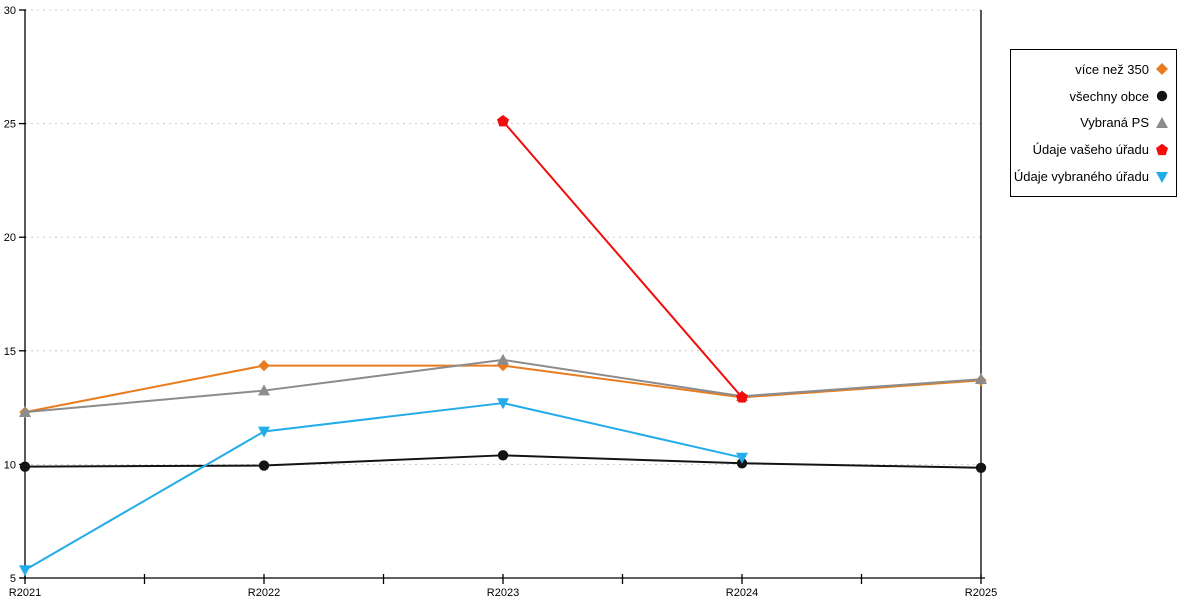 This screenshot has width=1200, height=600. What do you see at coordinates (10, 352) in the screenshot?
I see `y-tick-label: 15` at bounding box center [10, 352].